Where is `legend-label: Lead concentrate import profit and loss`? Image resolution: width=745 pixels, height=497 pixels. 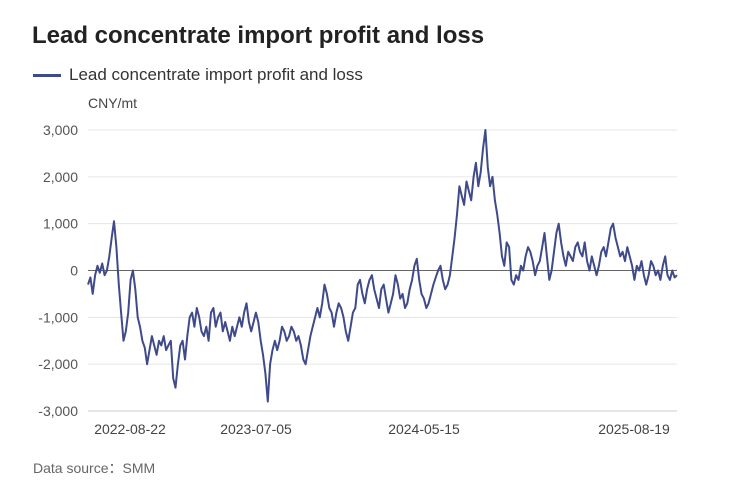
legend-label: Lead concentrate import profit and loss is located at coordinates (216, 74).